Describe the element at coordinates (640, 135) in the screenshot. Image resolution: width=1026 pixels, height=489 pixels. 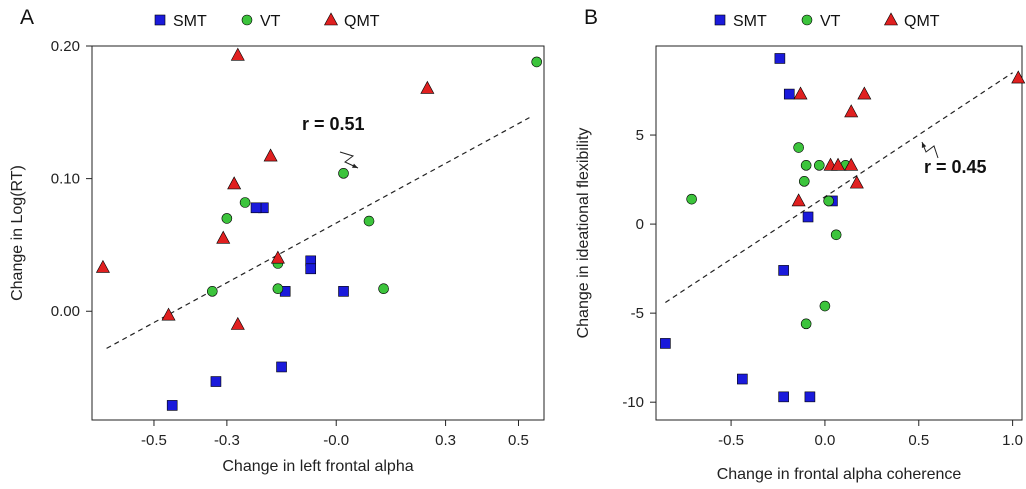
I see `y-tick-label: 5` at that location.